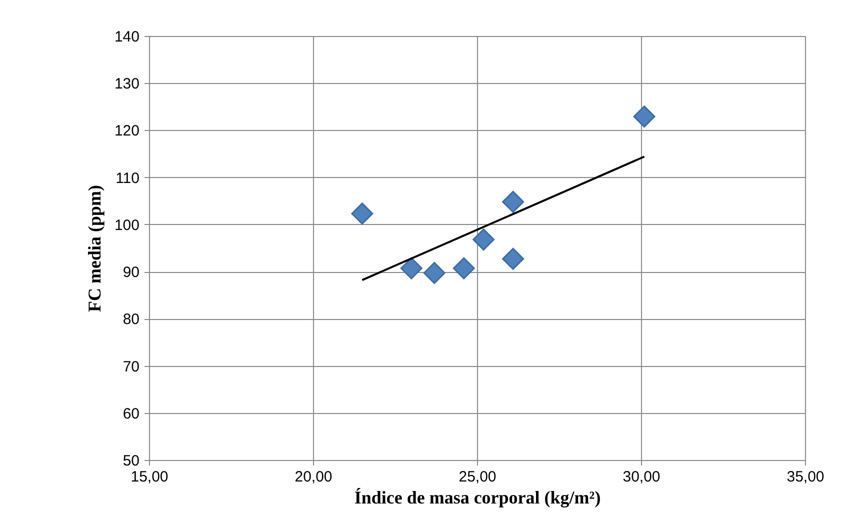 The width and height of the screenshot is (854, 518). What do you see at coordinates (127, 84) in the screenshot?
I see `y-tick-label: 130` at bounding box center [127, 84].